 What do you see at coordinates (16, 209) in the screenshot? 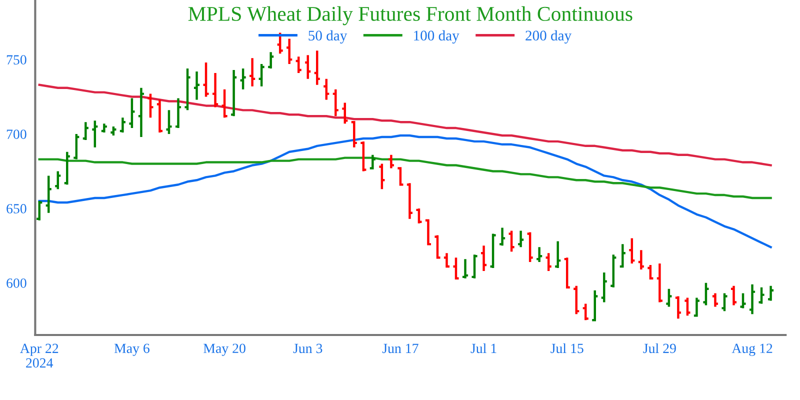
I see `y-tick-label: 650` at bounding box center [16, 209].